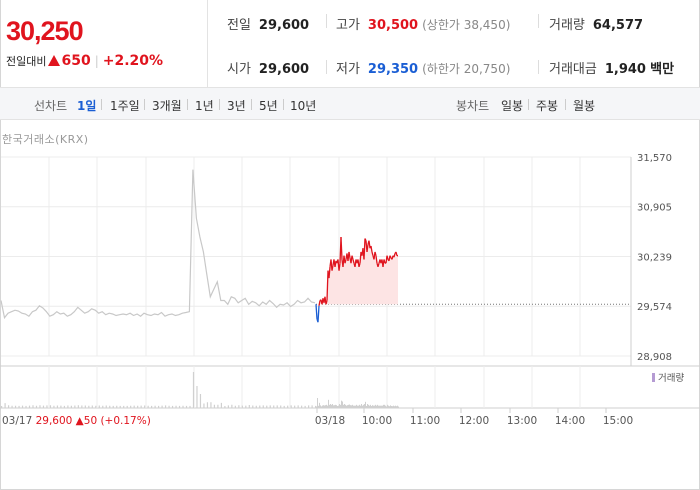 The width and height of the screenshot is (700, 490). I want to click on x-tick-label: 03/18, so click(330, 421).